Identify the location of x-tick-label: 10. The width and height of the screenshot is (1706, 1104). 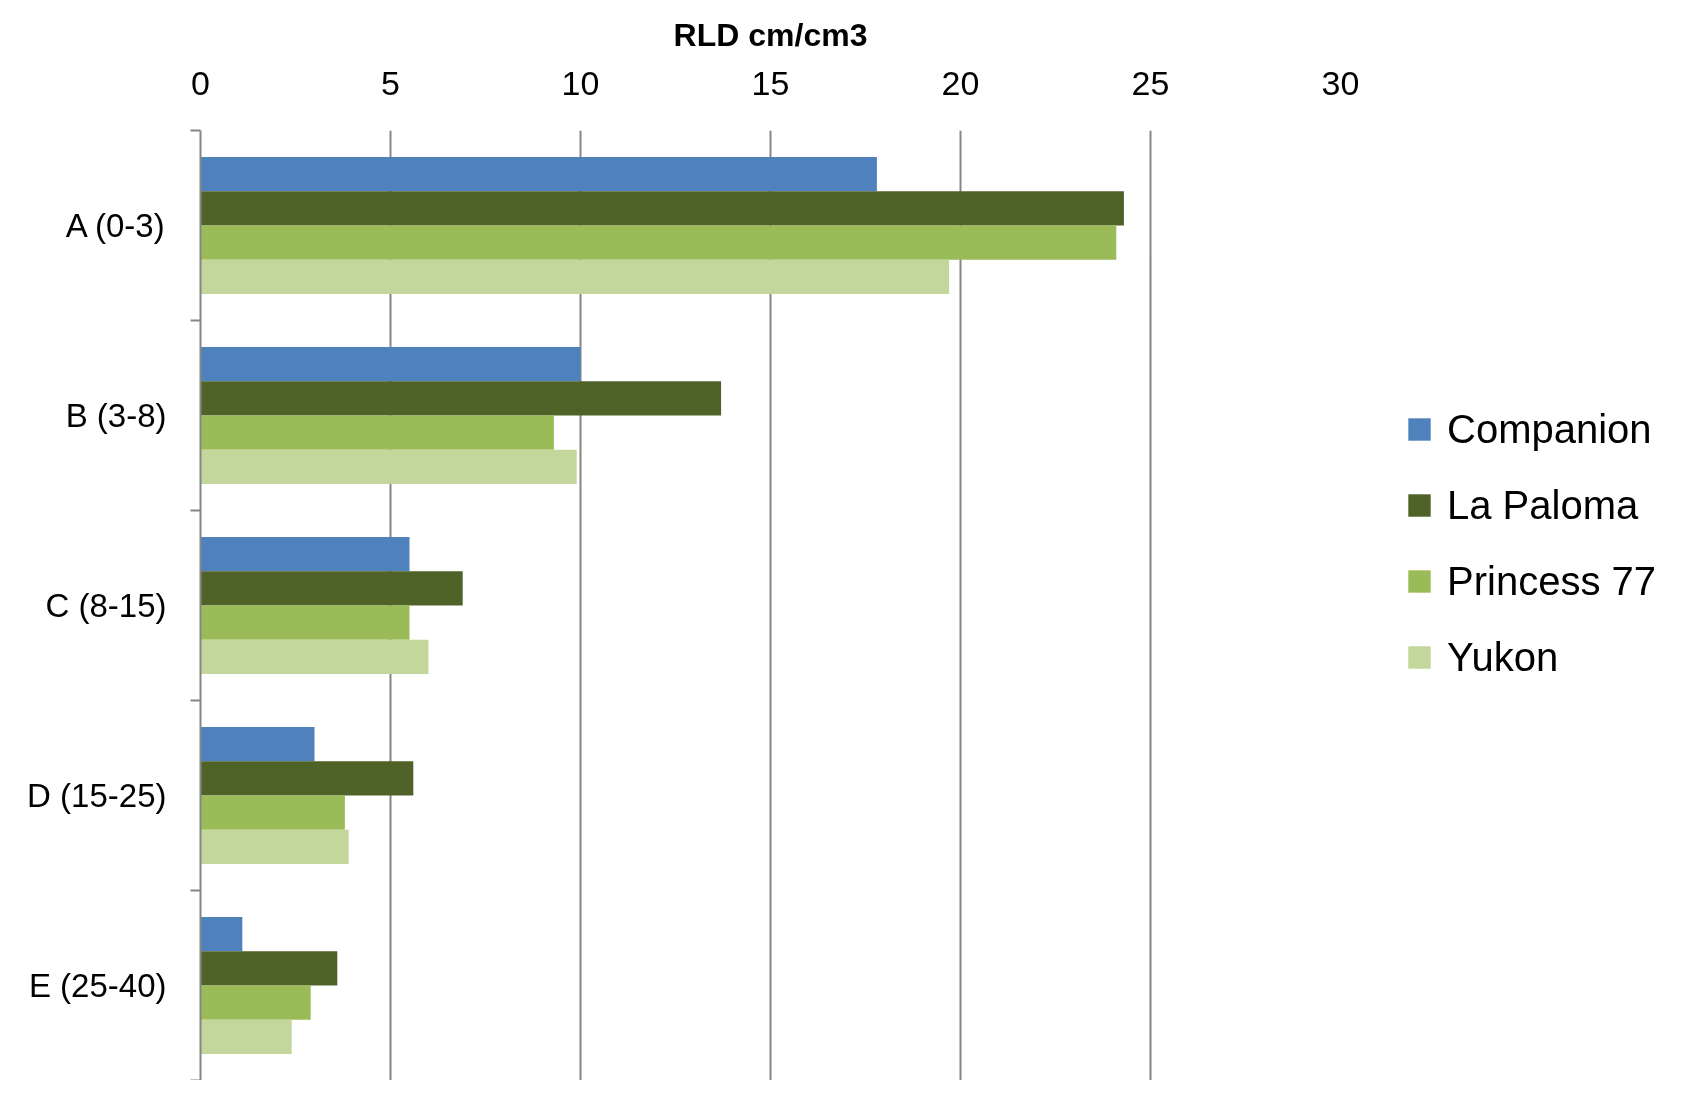
(580, 82).